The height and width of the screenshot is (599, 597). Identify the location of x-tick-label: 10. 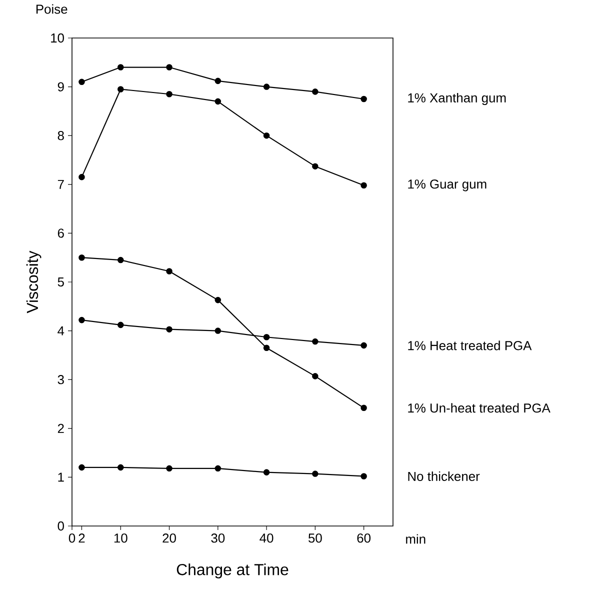
(121, 538).